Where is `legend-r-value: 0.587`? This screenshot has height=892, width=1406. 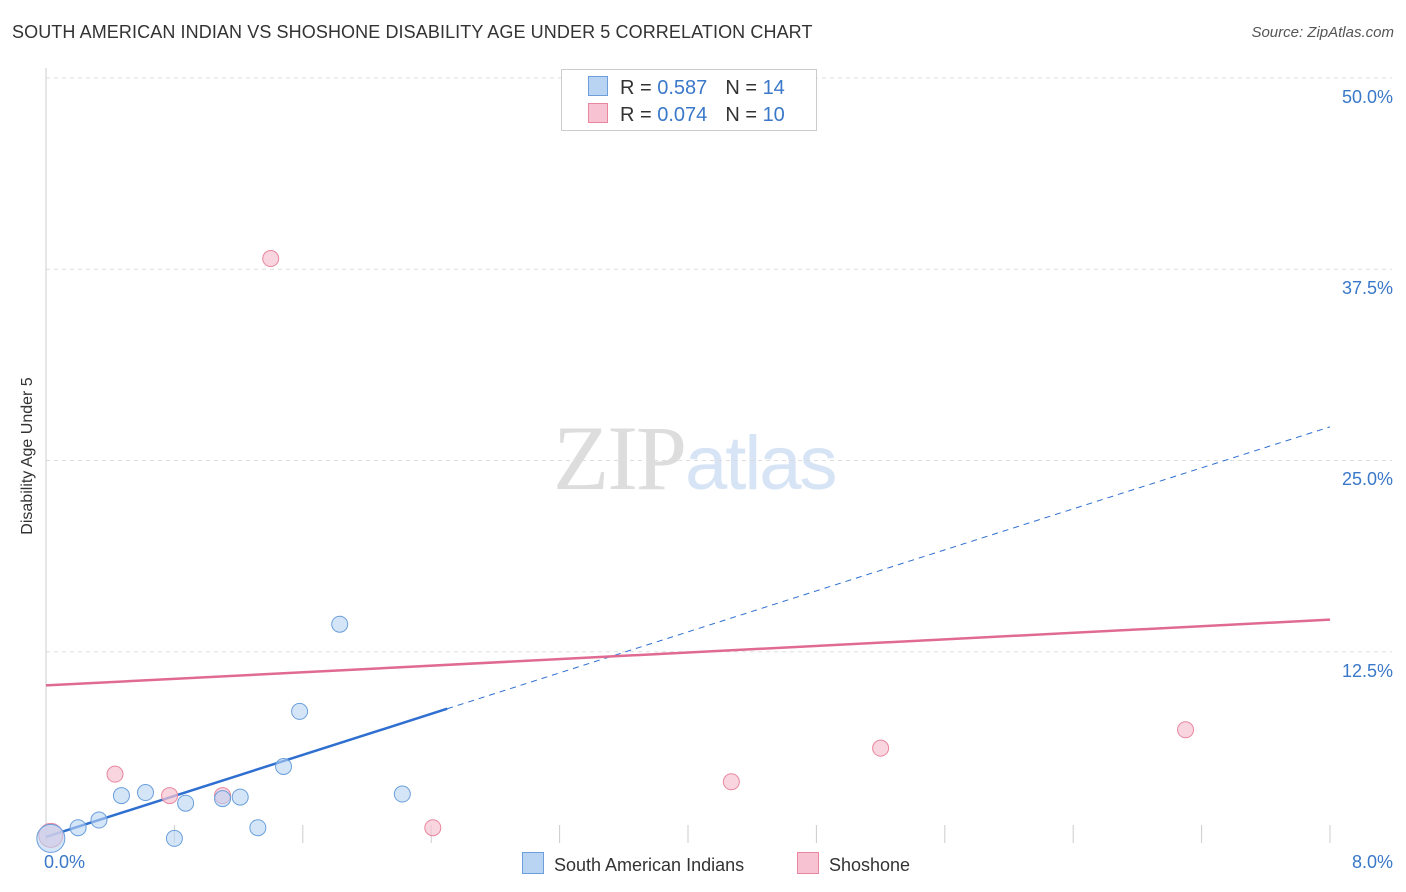 legend-r-value: 0.587 is located at coordinates (682, 88).